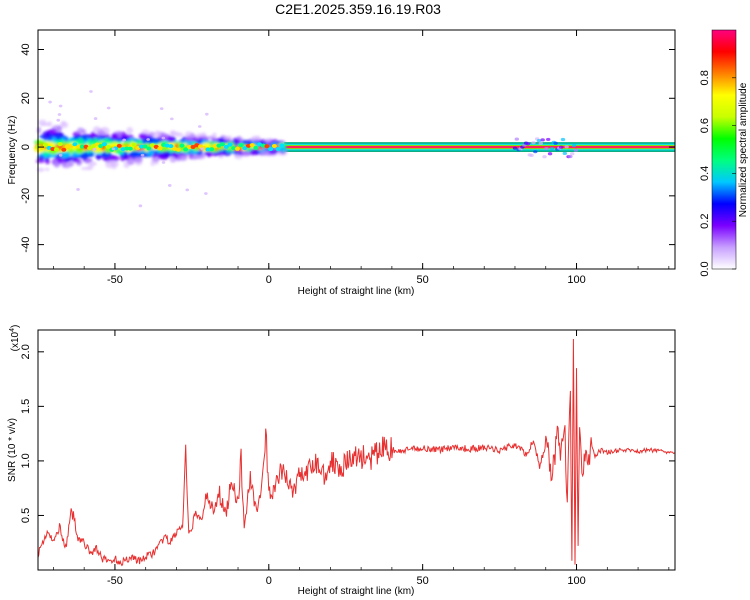  Describe the element at coordinates (743, 149) in the screenshot. I see `colorbar-label: Normalized spectral amplitude` at that location.